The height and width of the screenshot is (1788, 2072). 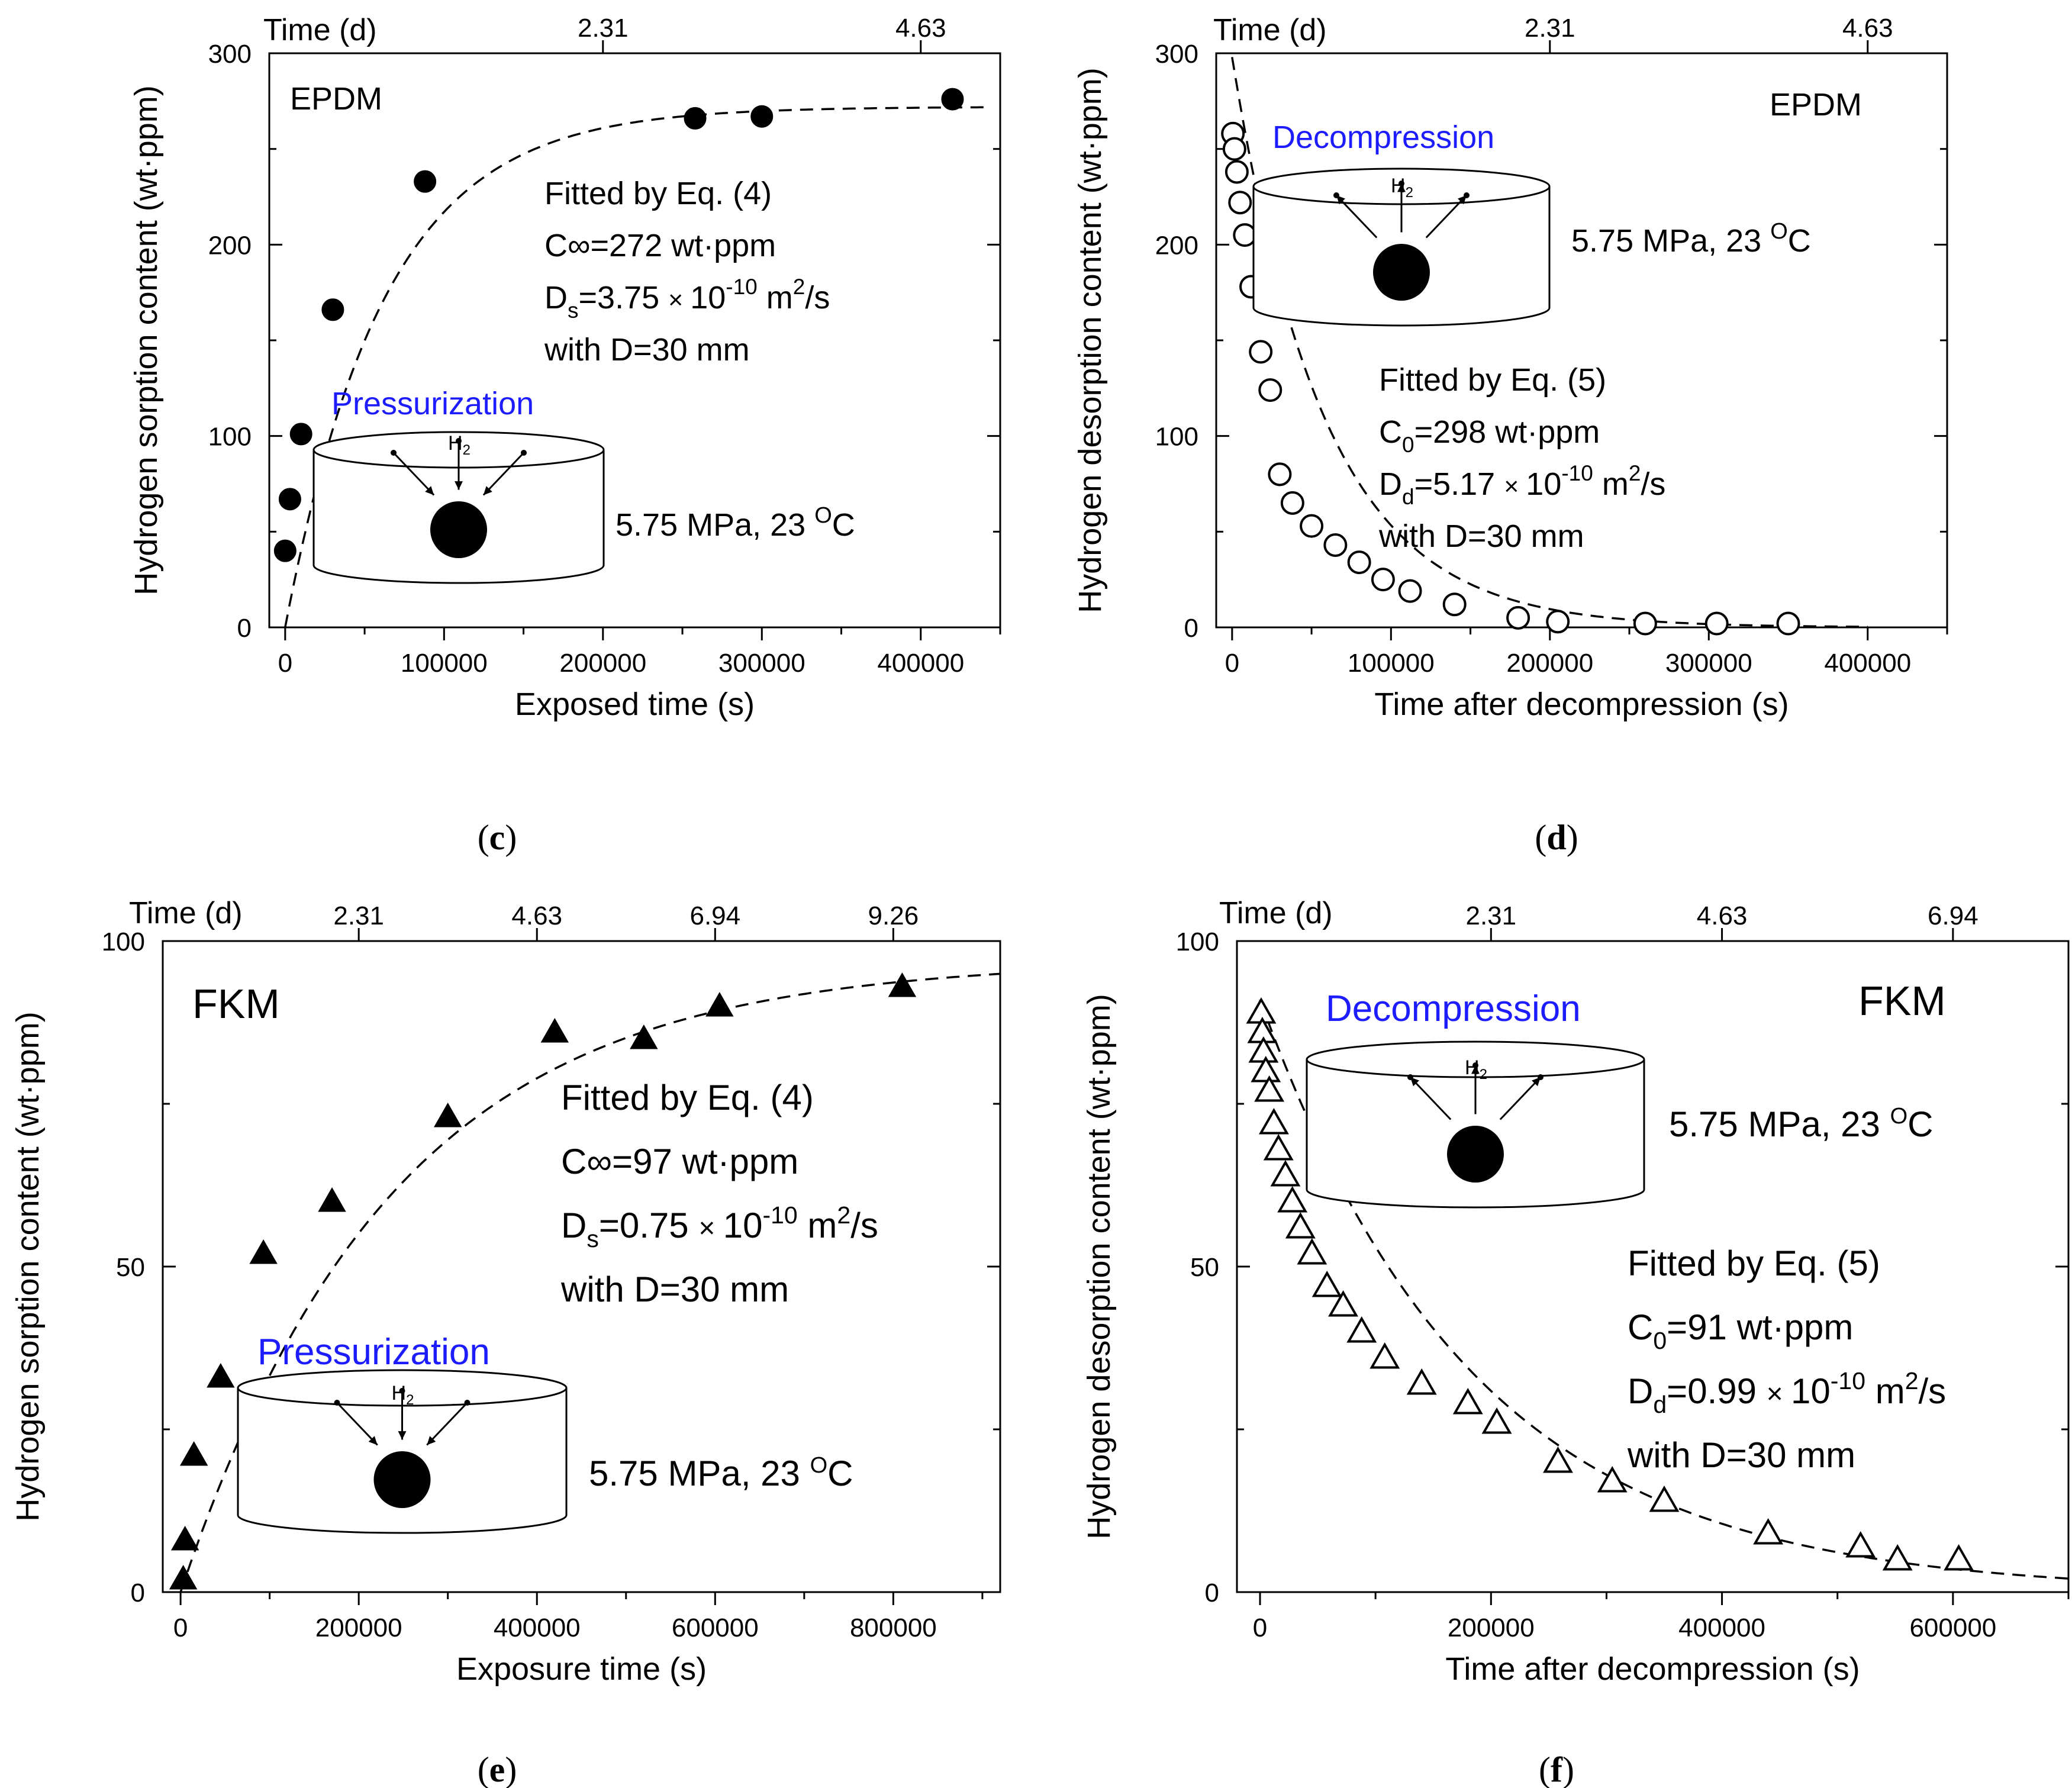 What do you see at coordinates (715, 1627) in the screenshot?
I see `x-tick-label: 600000` at bounding box center [715, 1627].